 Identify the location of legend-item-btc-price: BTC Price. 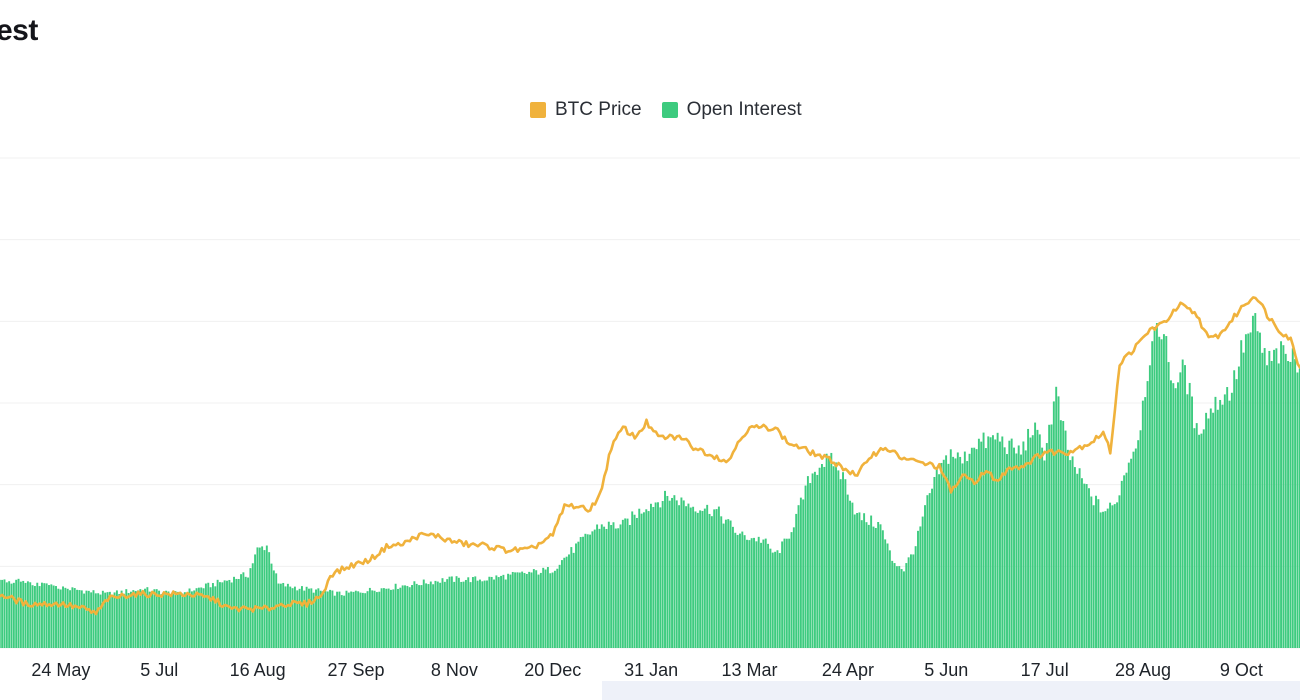
(586, 110).